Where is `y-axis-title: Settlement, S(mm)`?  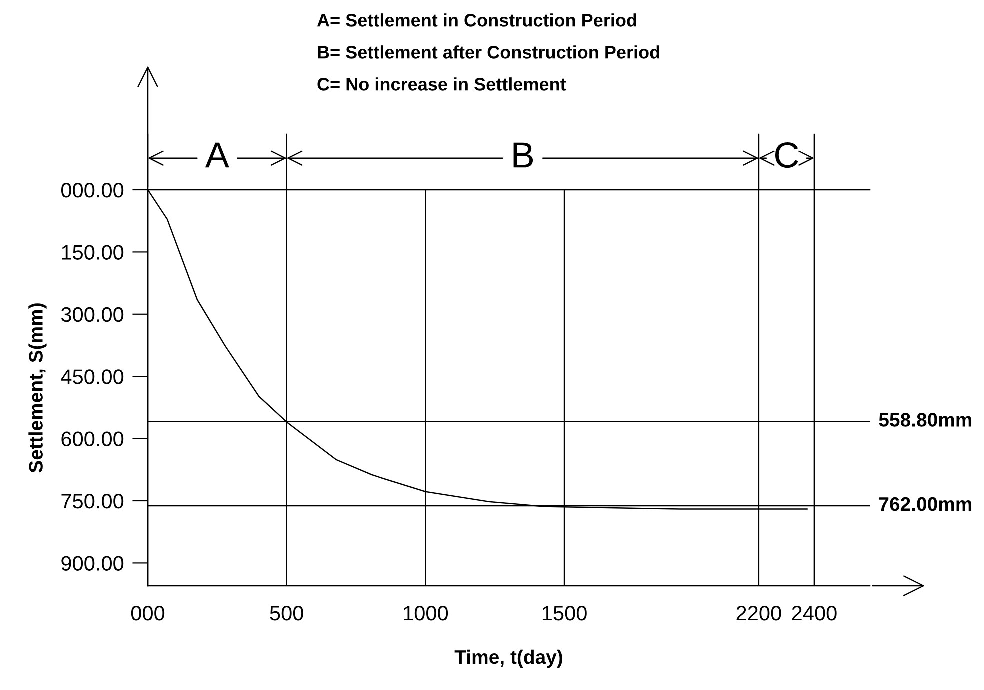
y-axis-title: Settlement, S(mm) is located at coordinates (37, 388).